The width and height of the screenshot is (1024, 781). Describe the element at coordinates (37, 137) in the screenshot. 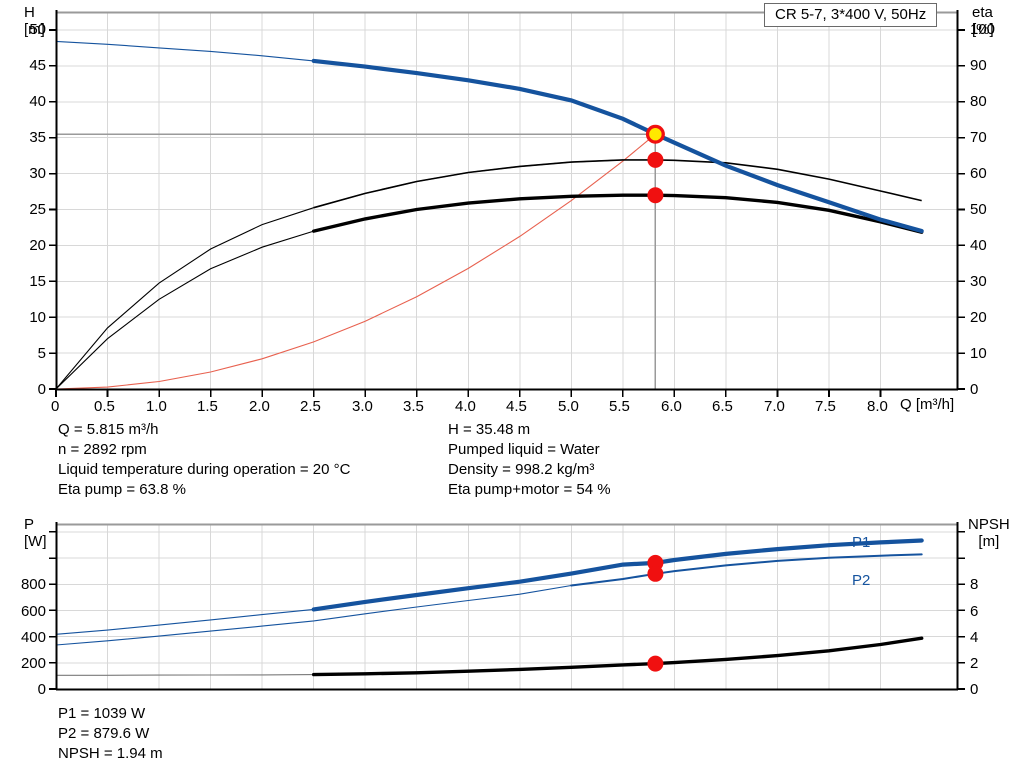

I see `ytick-35: 35` at that location.